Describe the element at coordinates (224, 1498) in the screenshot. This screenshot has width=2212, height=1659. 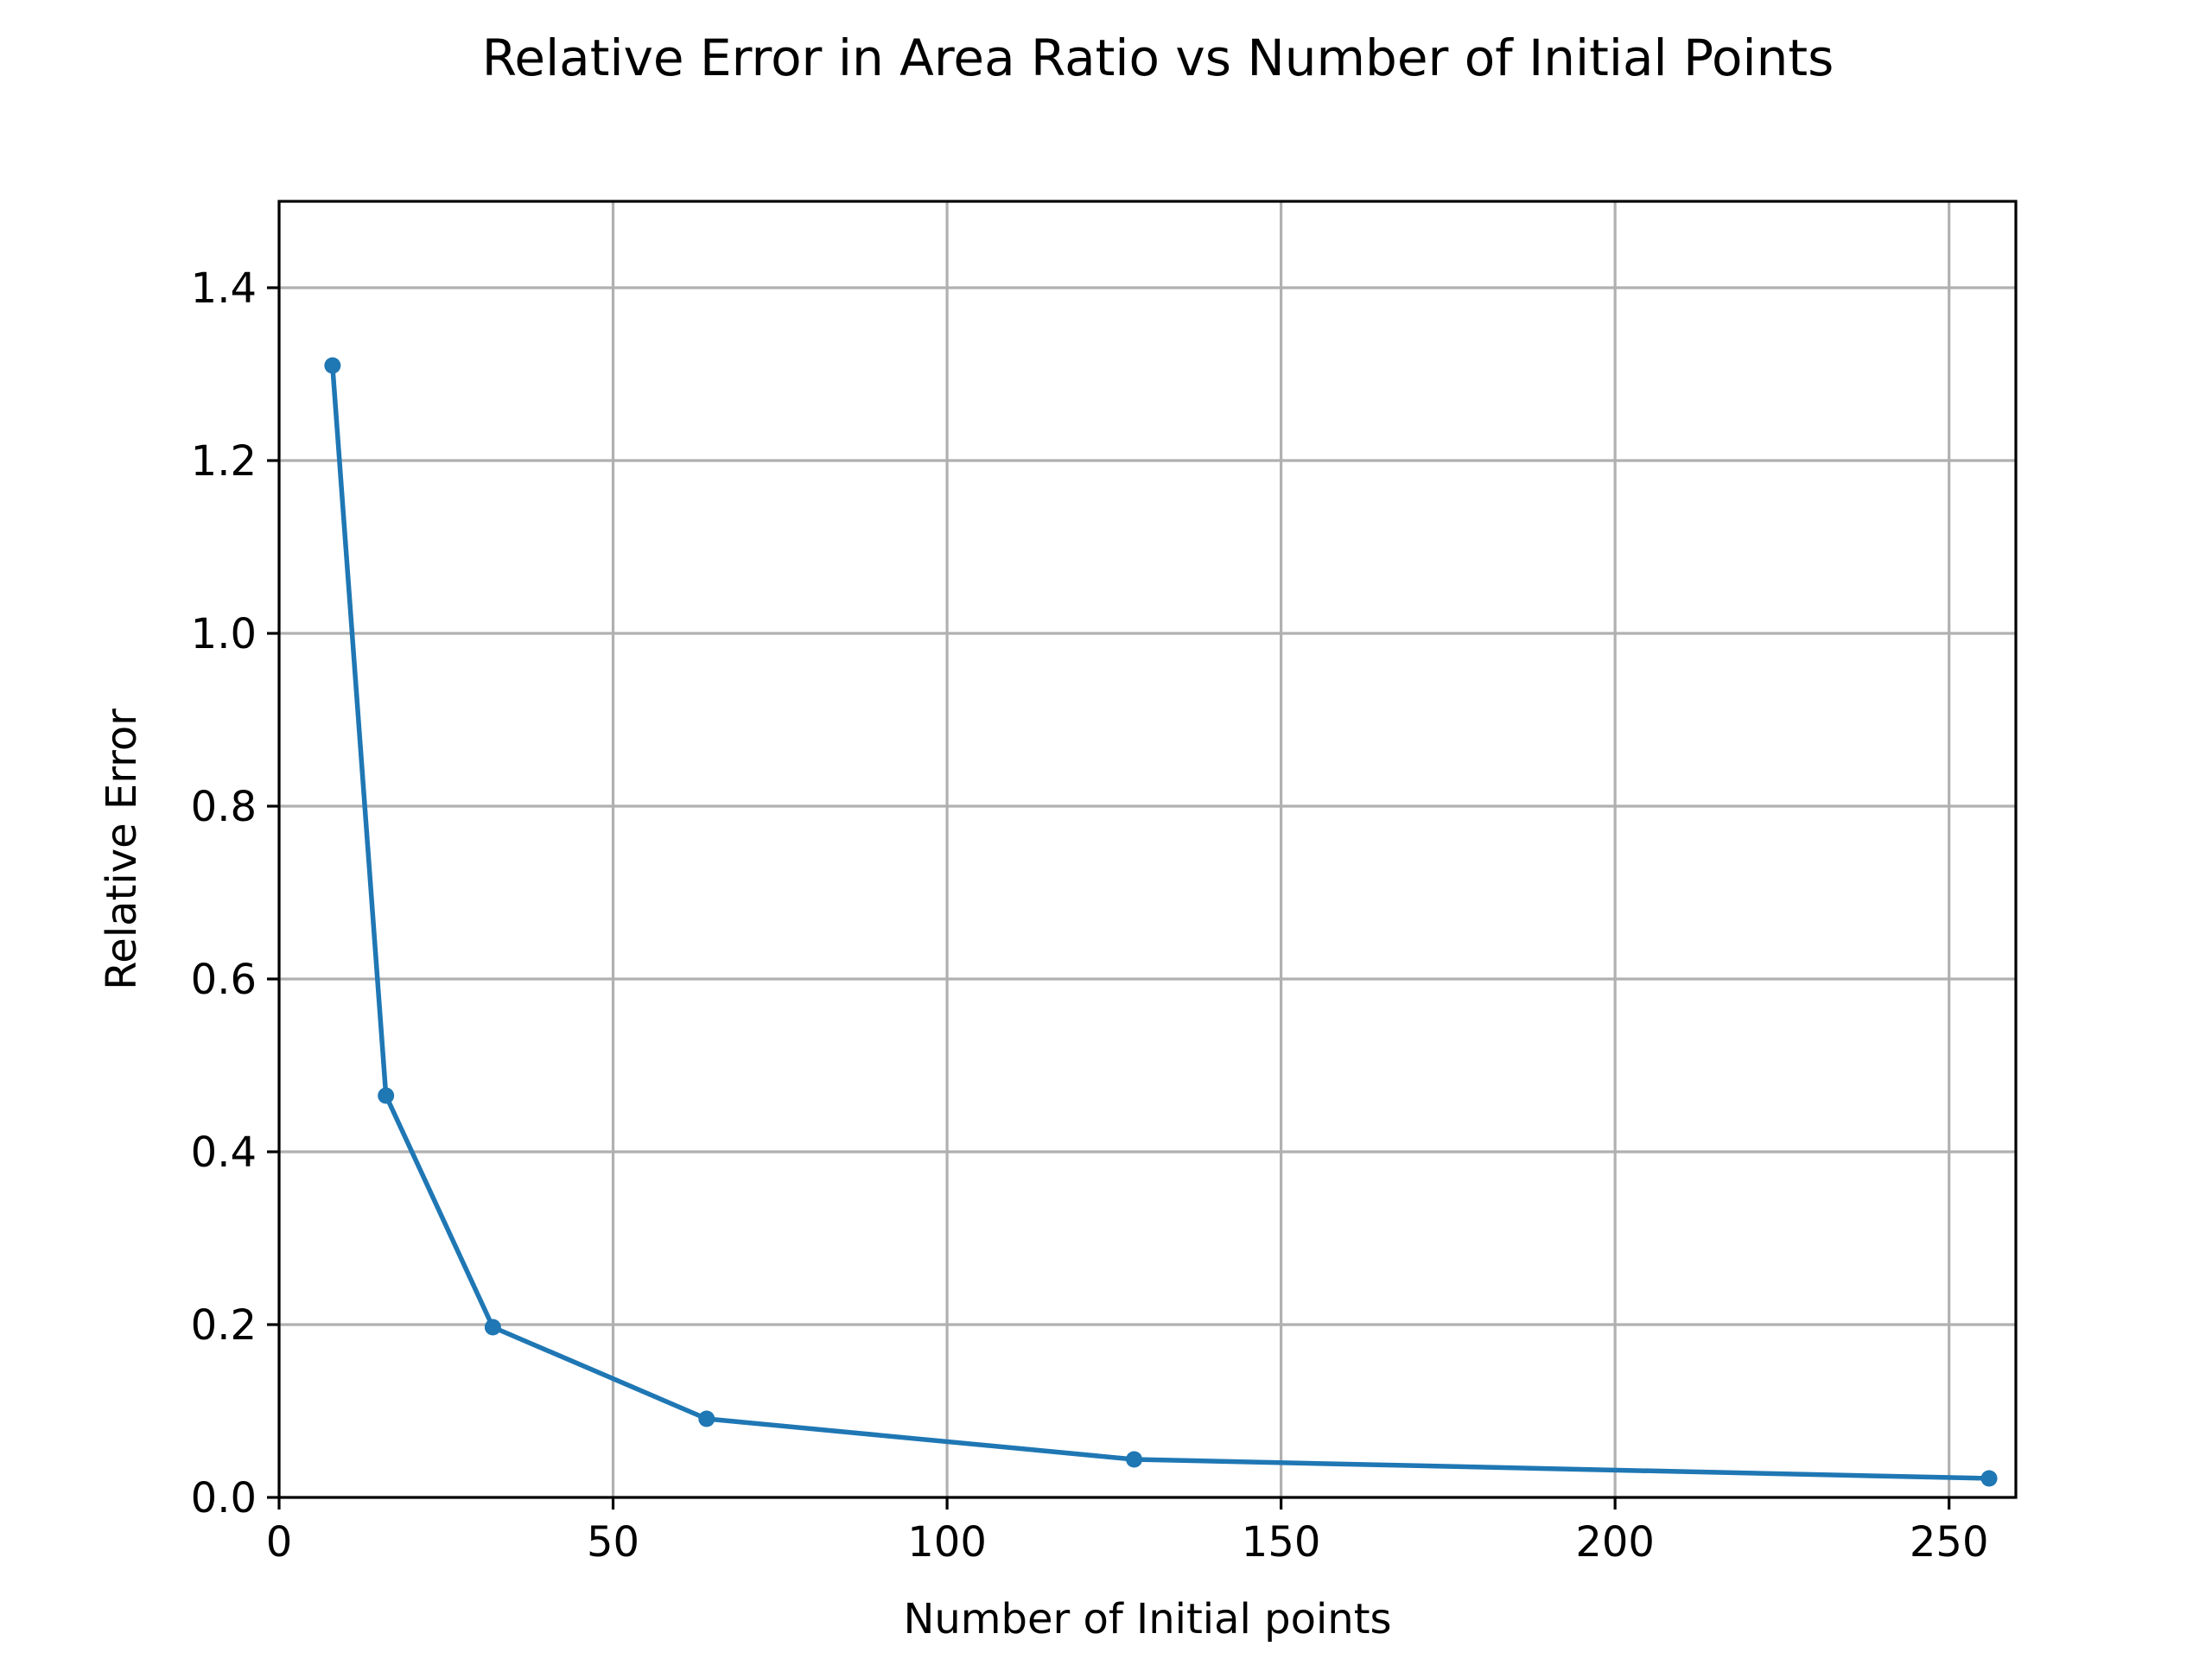
I see `y-tick-label: 0.0` at that location.